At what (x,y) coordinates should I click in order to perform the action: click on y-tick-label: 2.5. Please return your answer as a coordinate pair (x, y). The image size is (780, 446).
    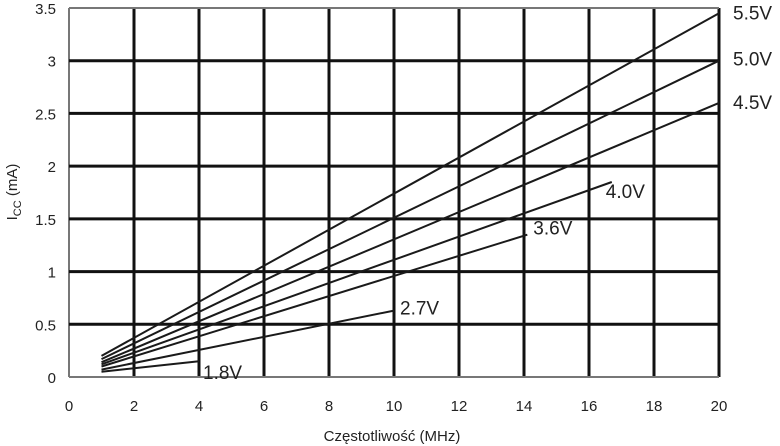
    Looking at the image, I should click on (45, 114).